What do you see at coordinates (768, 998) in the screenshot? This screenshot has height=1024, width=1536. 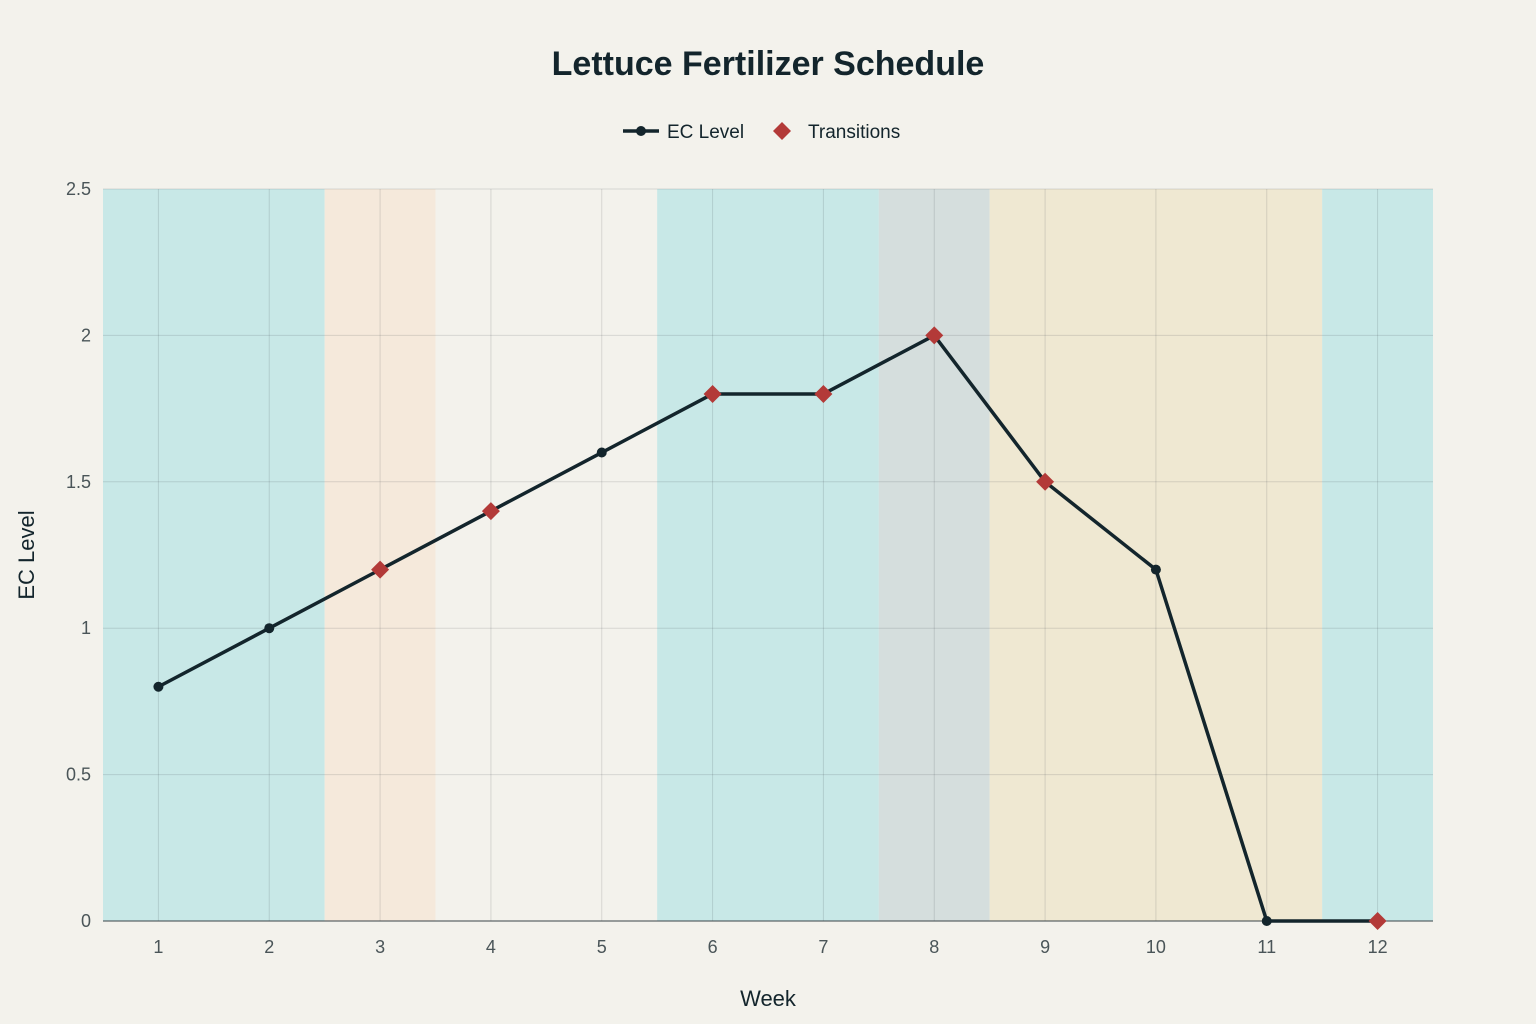 I see `x-axis-title: Week` at bounding box center [768, 998].